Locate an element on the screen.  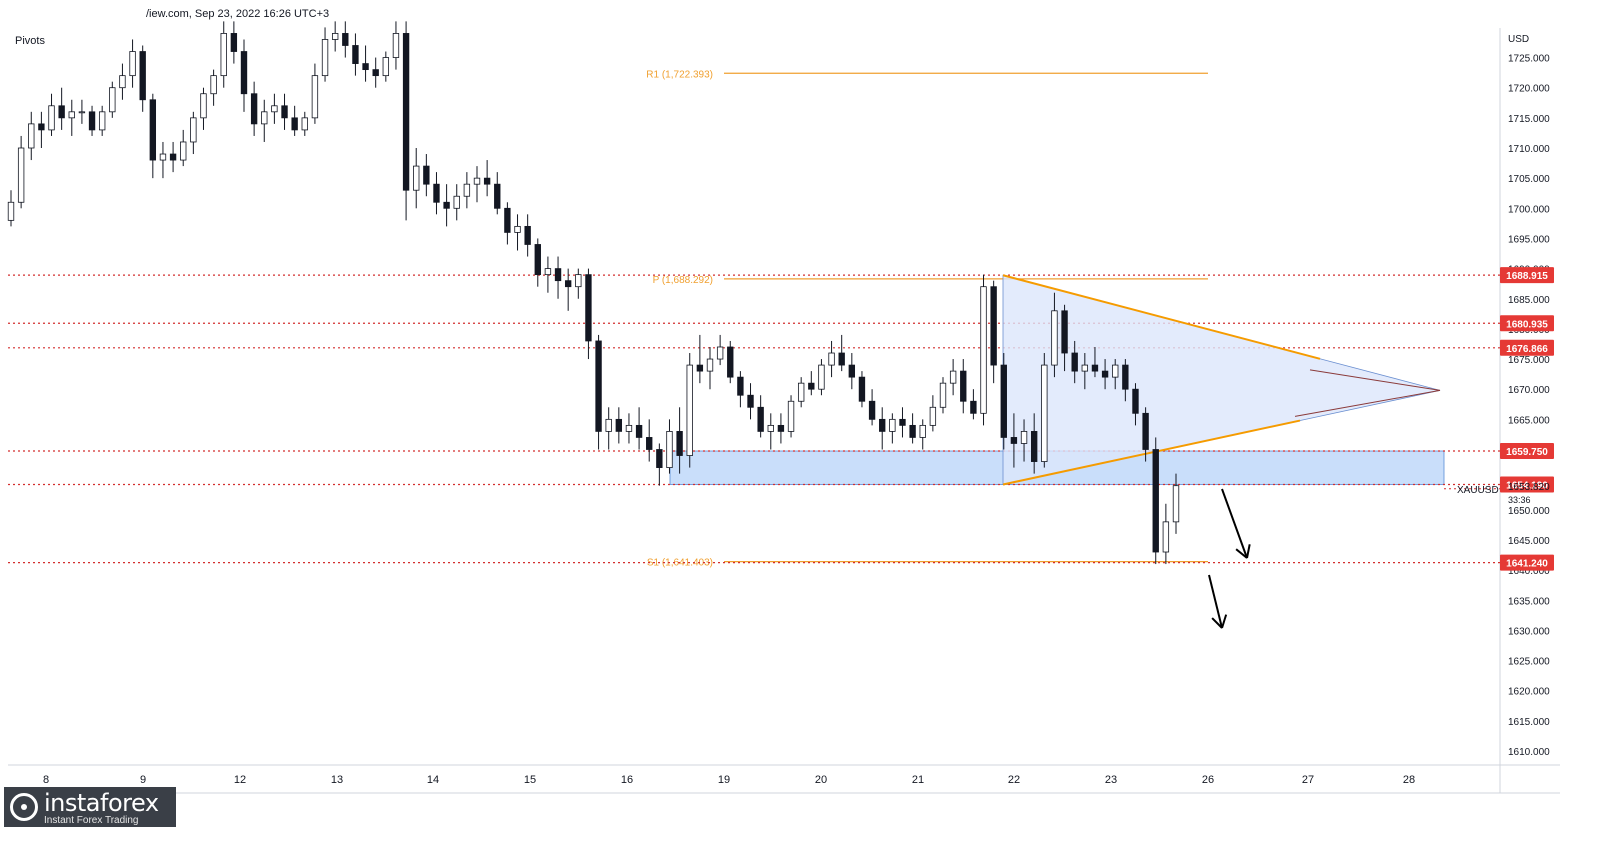
x-tick-label: 8 is located at coordinates (46, 780).